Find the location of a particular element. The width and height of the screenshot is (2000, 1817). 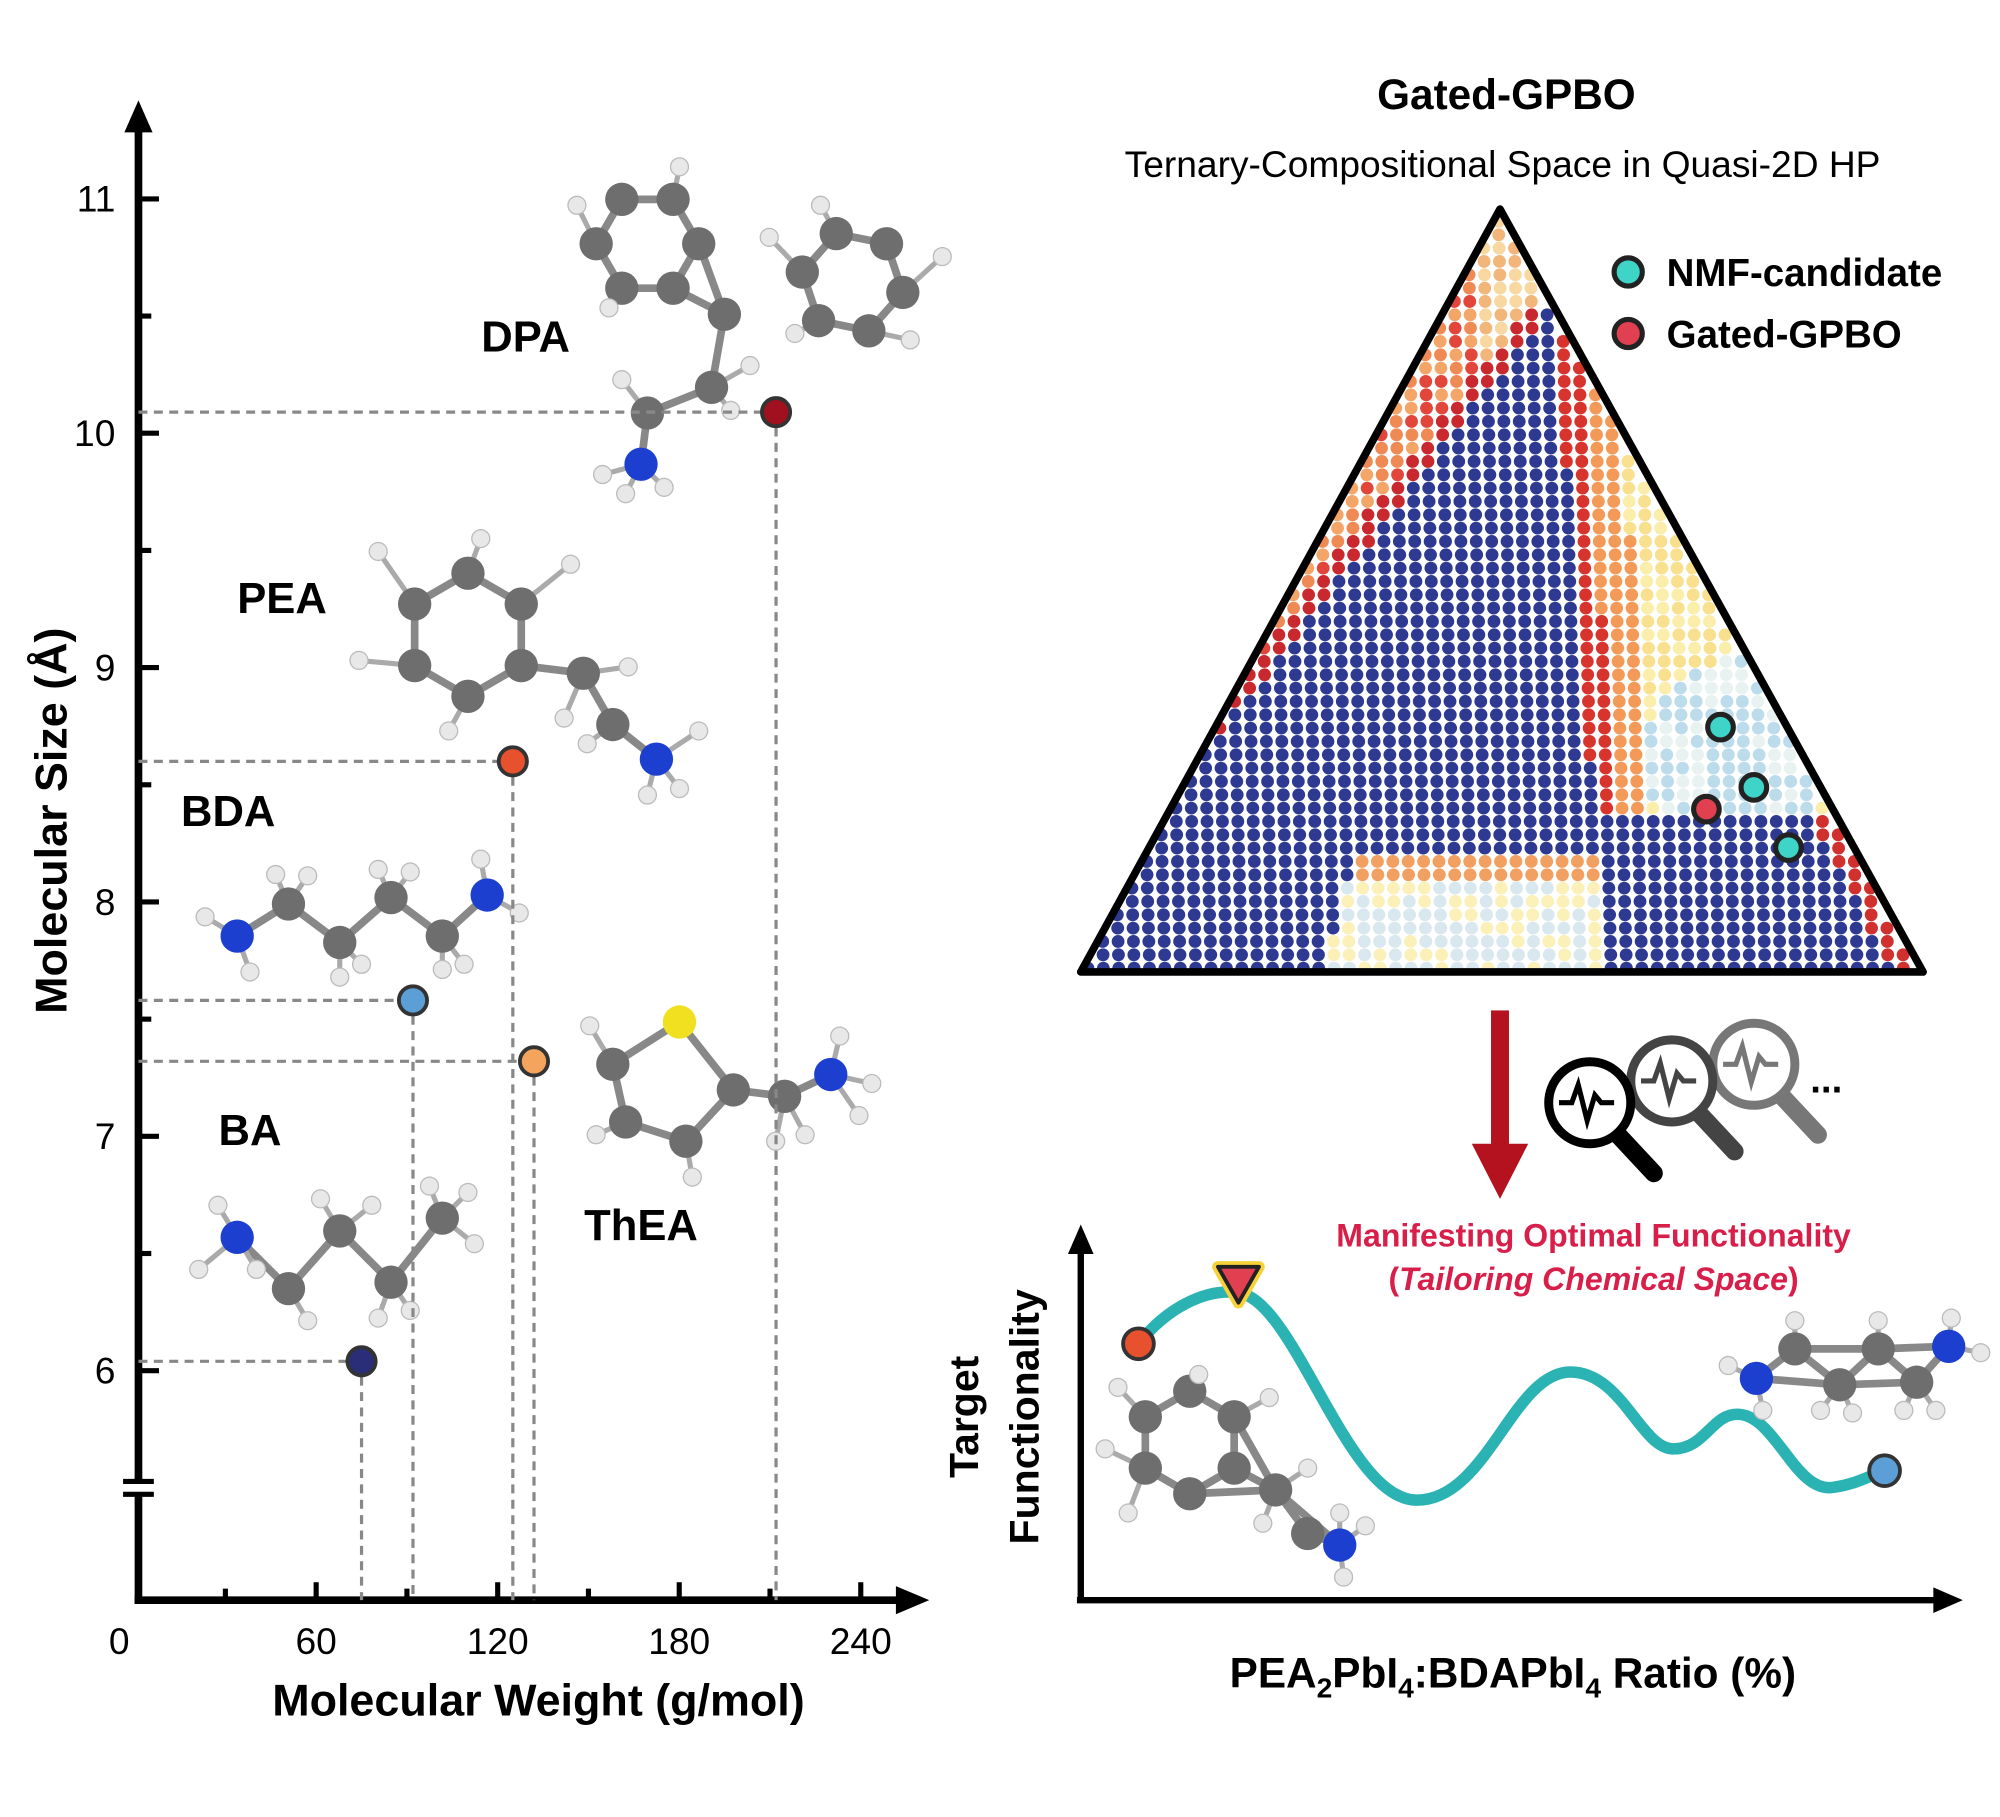

x-tick-label: 120 is located at coordinates (498, 1641).